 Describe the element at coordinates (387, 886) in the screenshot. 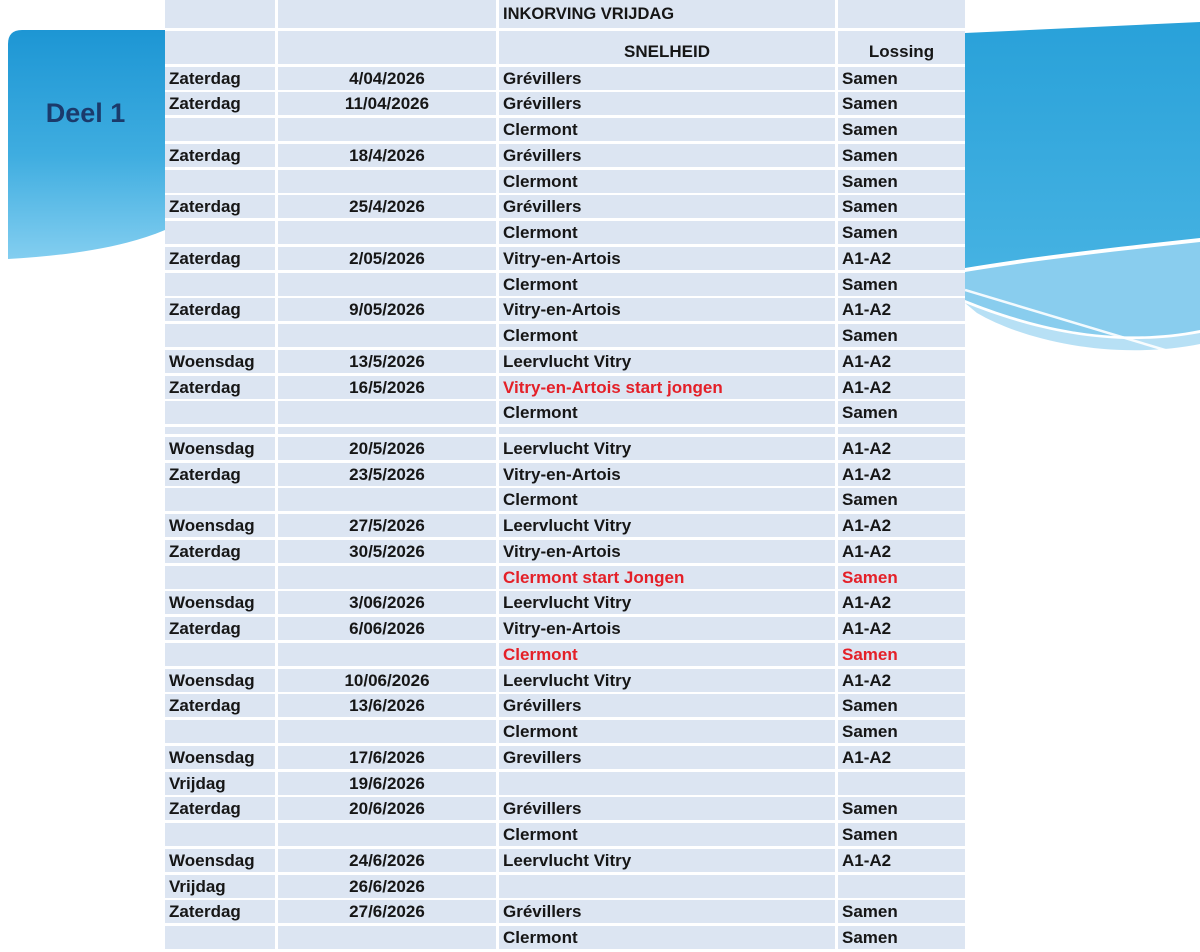

I see `date-cell: 26/6/2026` at that location.